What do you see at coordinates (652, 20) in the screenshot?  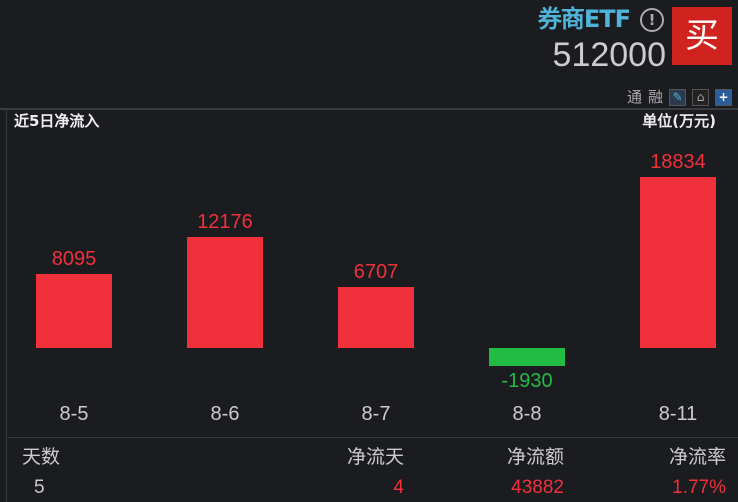 I see `info-icon: !` at bounding box center [652, 20].